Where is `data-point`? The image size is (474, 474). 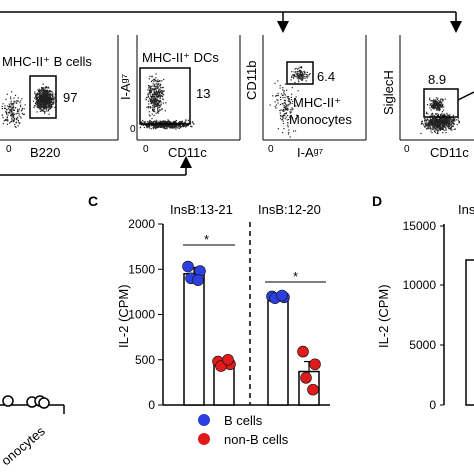
data-point is located at coordinates (282, 295).